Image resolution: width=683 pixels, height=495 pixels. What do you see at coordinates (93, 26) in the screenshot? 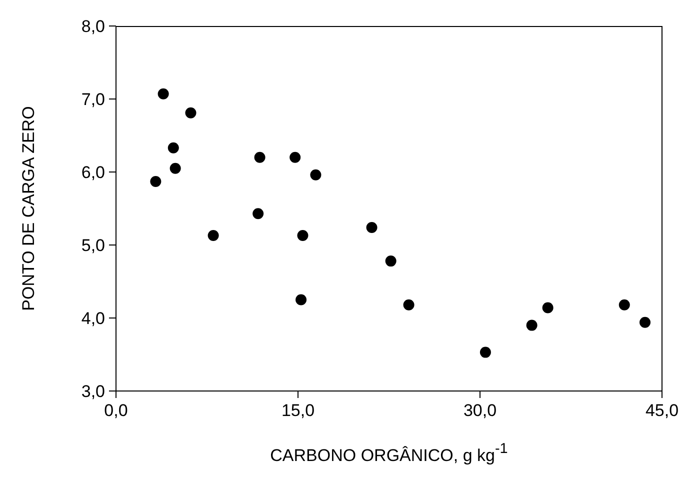
I see `y-tick-label: 8,0` at bounding box center [93, 26].